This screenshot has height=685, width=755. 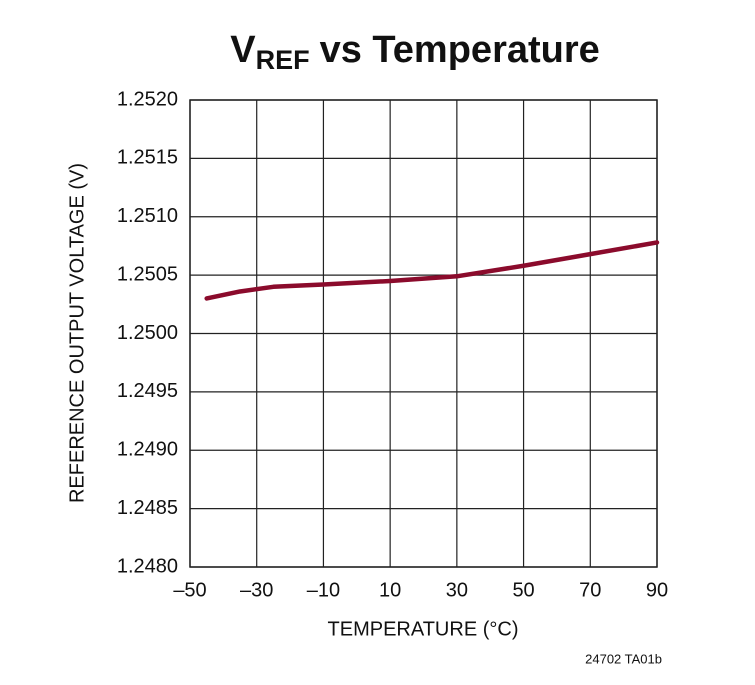 I want to click on title-rest: vs Temperature, so click(x=460, y=50).